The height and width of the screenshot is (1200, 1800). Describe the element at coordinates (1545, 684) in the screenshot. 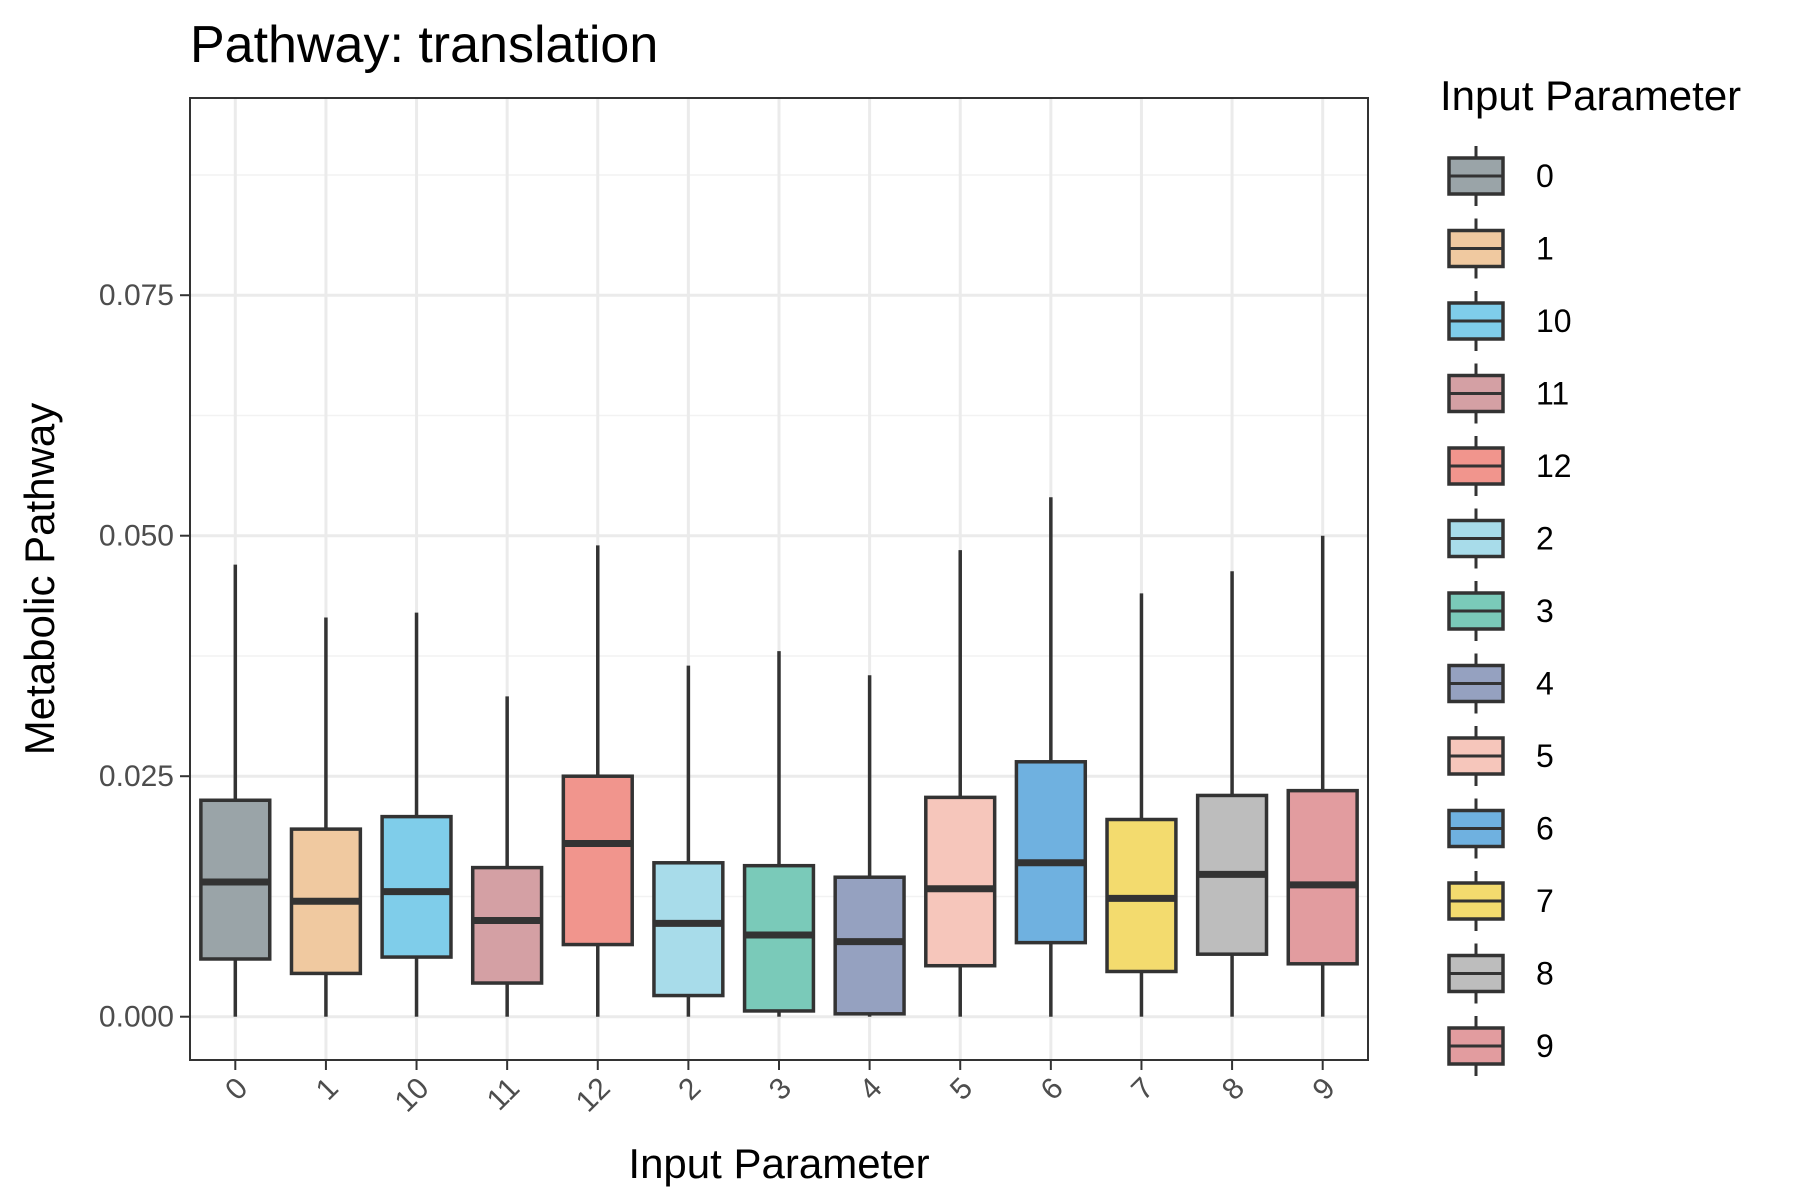

I see `legend-label: 4` at that location.